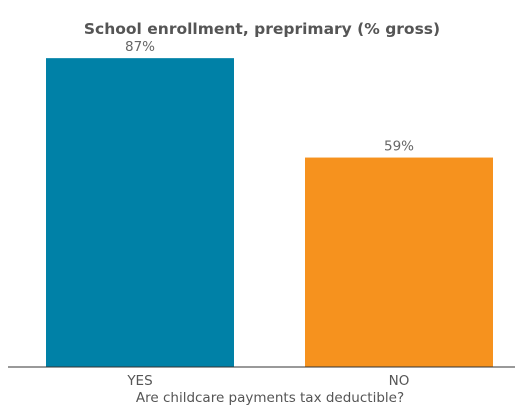 The width and height of the screenshot is (523, 408). What do you see at coordinates (399, 381) in the screenshot?
I see `x-tick-label-no: NO` at bounding box center [399, 381].